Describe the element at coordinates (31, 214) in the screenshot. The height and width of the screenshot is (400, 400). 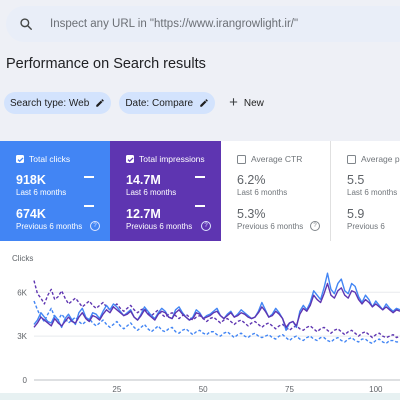
I see `metric-compare-value: 674K` at that location.